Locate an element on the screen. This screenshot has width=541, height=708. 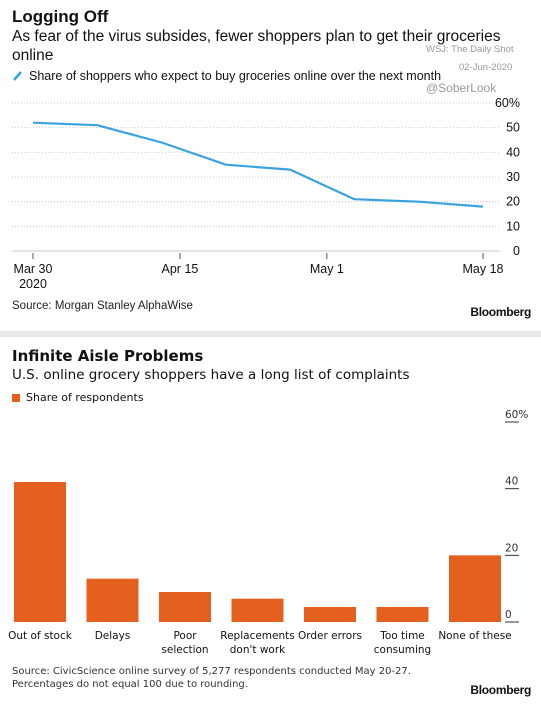
x-category-label: Poor is located at coordinates (185, 636).